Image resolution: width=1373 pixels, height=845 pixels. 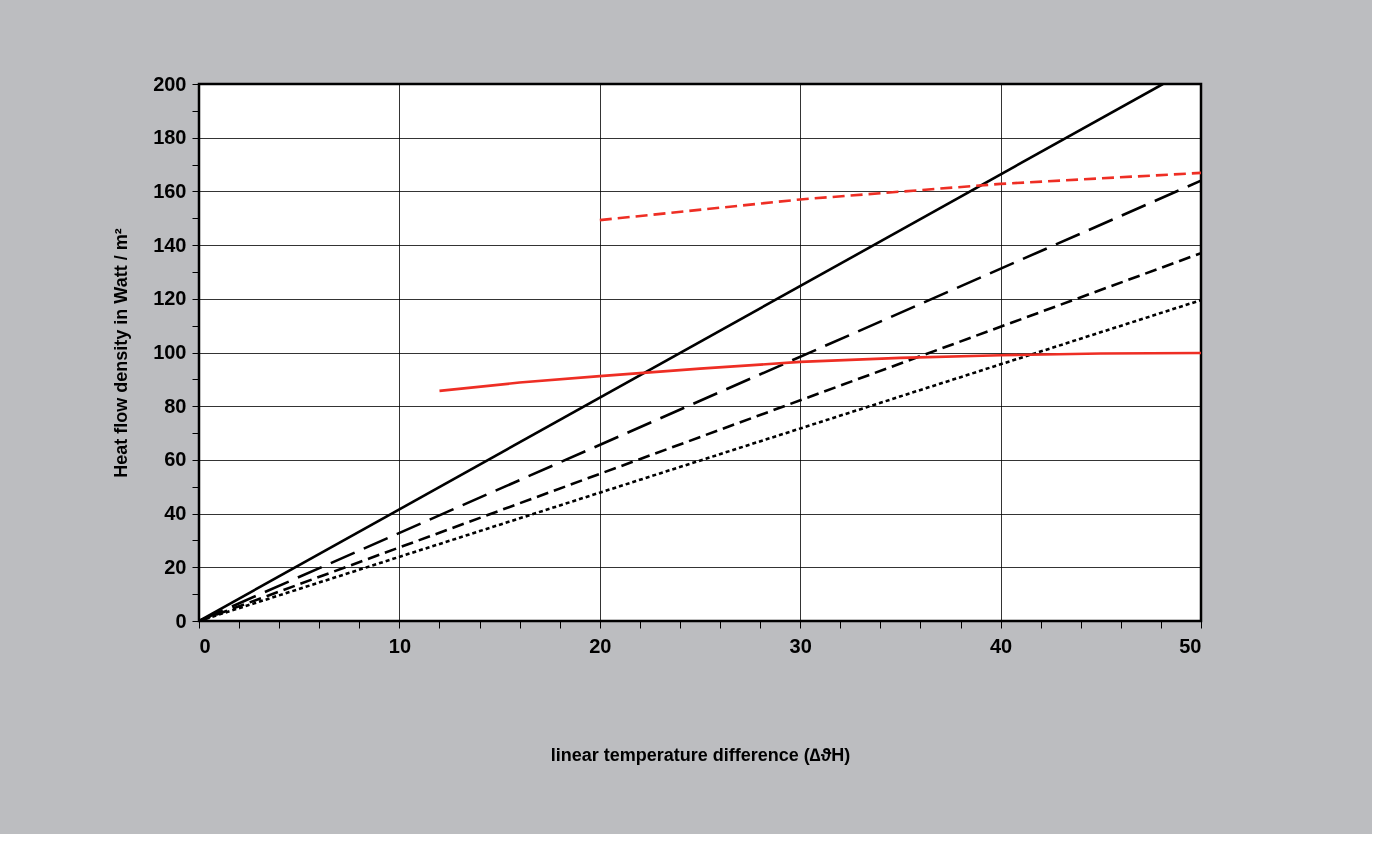 I want to click on x-tick-label: 20, so click(x=600, y=645).